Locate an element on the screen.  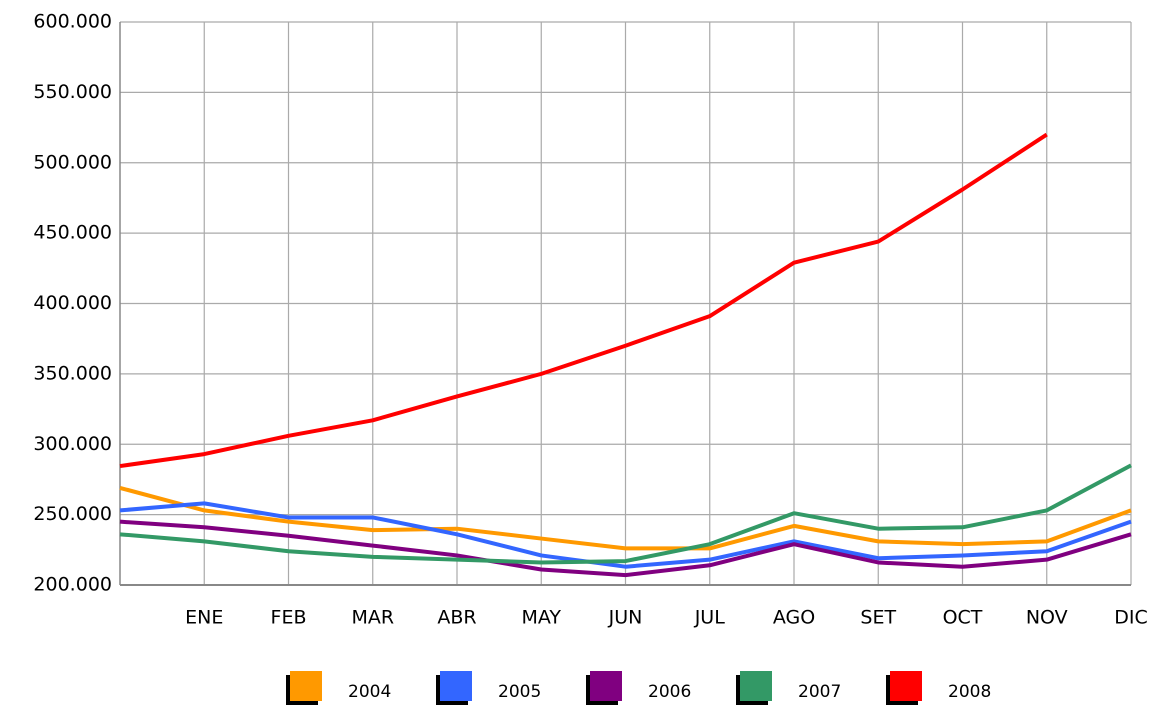
x-tick-label: ABR is located at coordinates (456, 618).